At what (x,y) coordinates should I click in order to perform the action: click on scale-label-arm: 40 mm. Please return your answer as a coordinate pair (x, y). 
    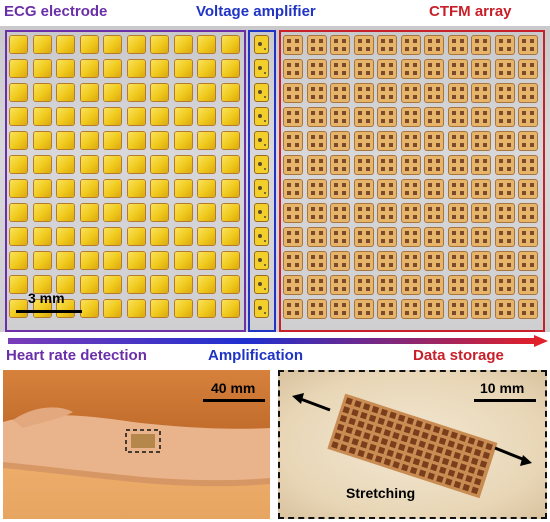
    Looking at the image, I should click on (233, 388).